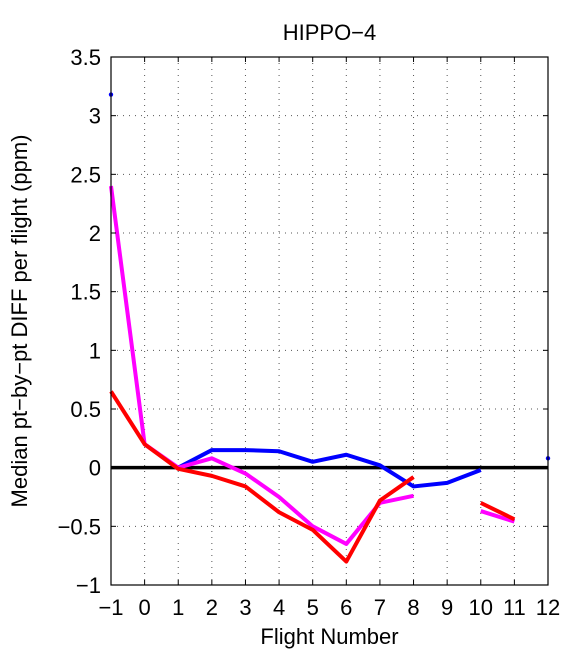 The image size is (569, 658). What do you see at coordinates (79, 526) in the screenshot?
I see `y-tick-label: −0.5` at bounding box center [79, 526].